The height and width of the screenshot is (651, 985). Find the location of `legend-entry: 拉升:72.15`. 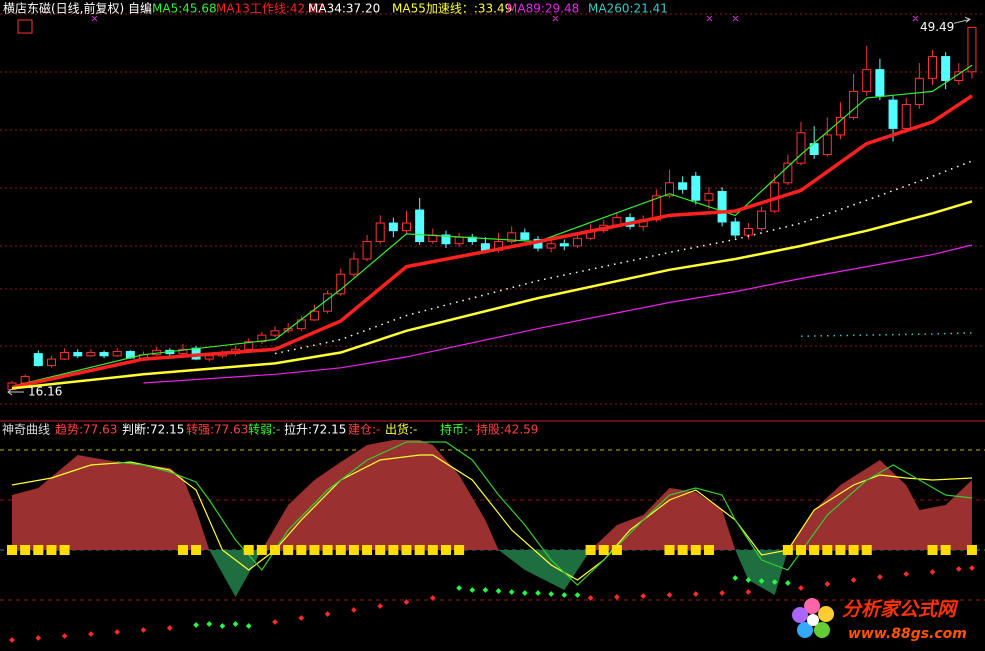

legend-entry: 拉升:72.15 is located at coordinates (315, 429).